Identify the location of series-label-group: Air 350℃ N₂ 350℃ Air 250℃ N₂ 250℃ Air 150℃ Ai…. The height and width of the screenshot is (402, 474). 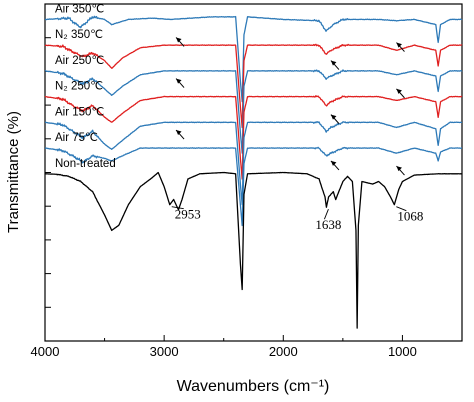
(85, 86).